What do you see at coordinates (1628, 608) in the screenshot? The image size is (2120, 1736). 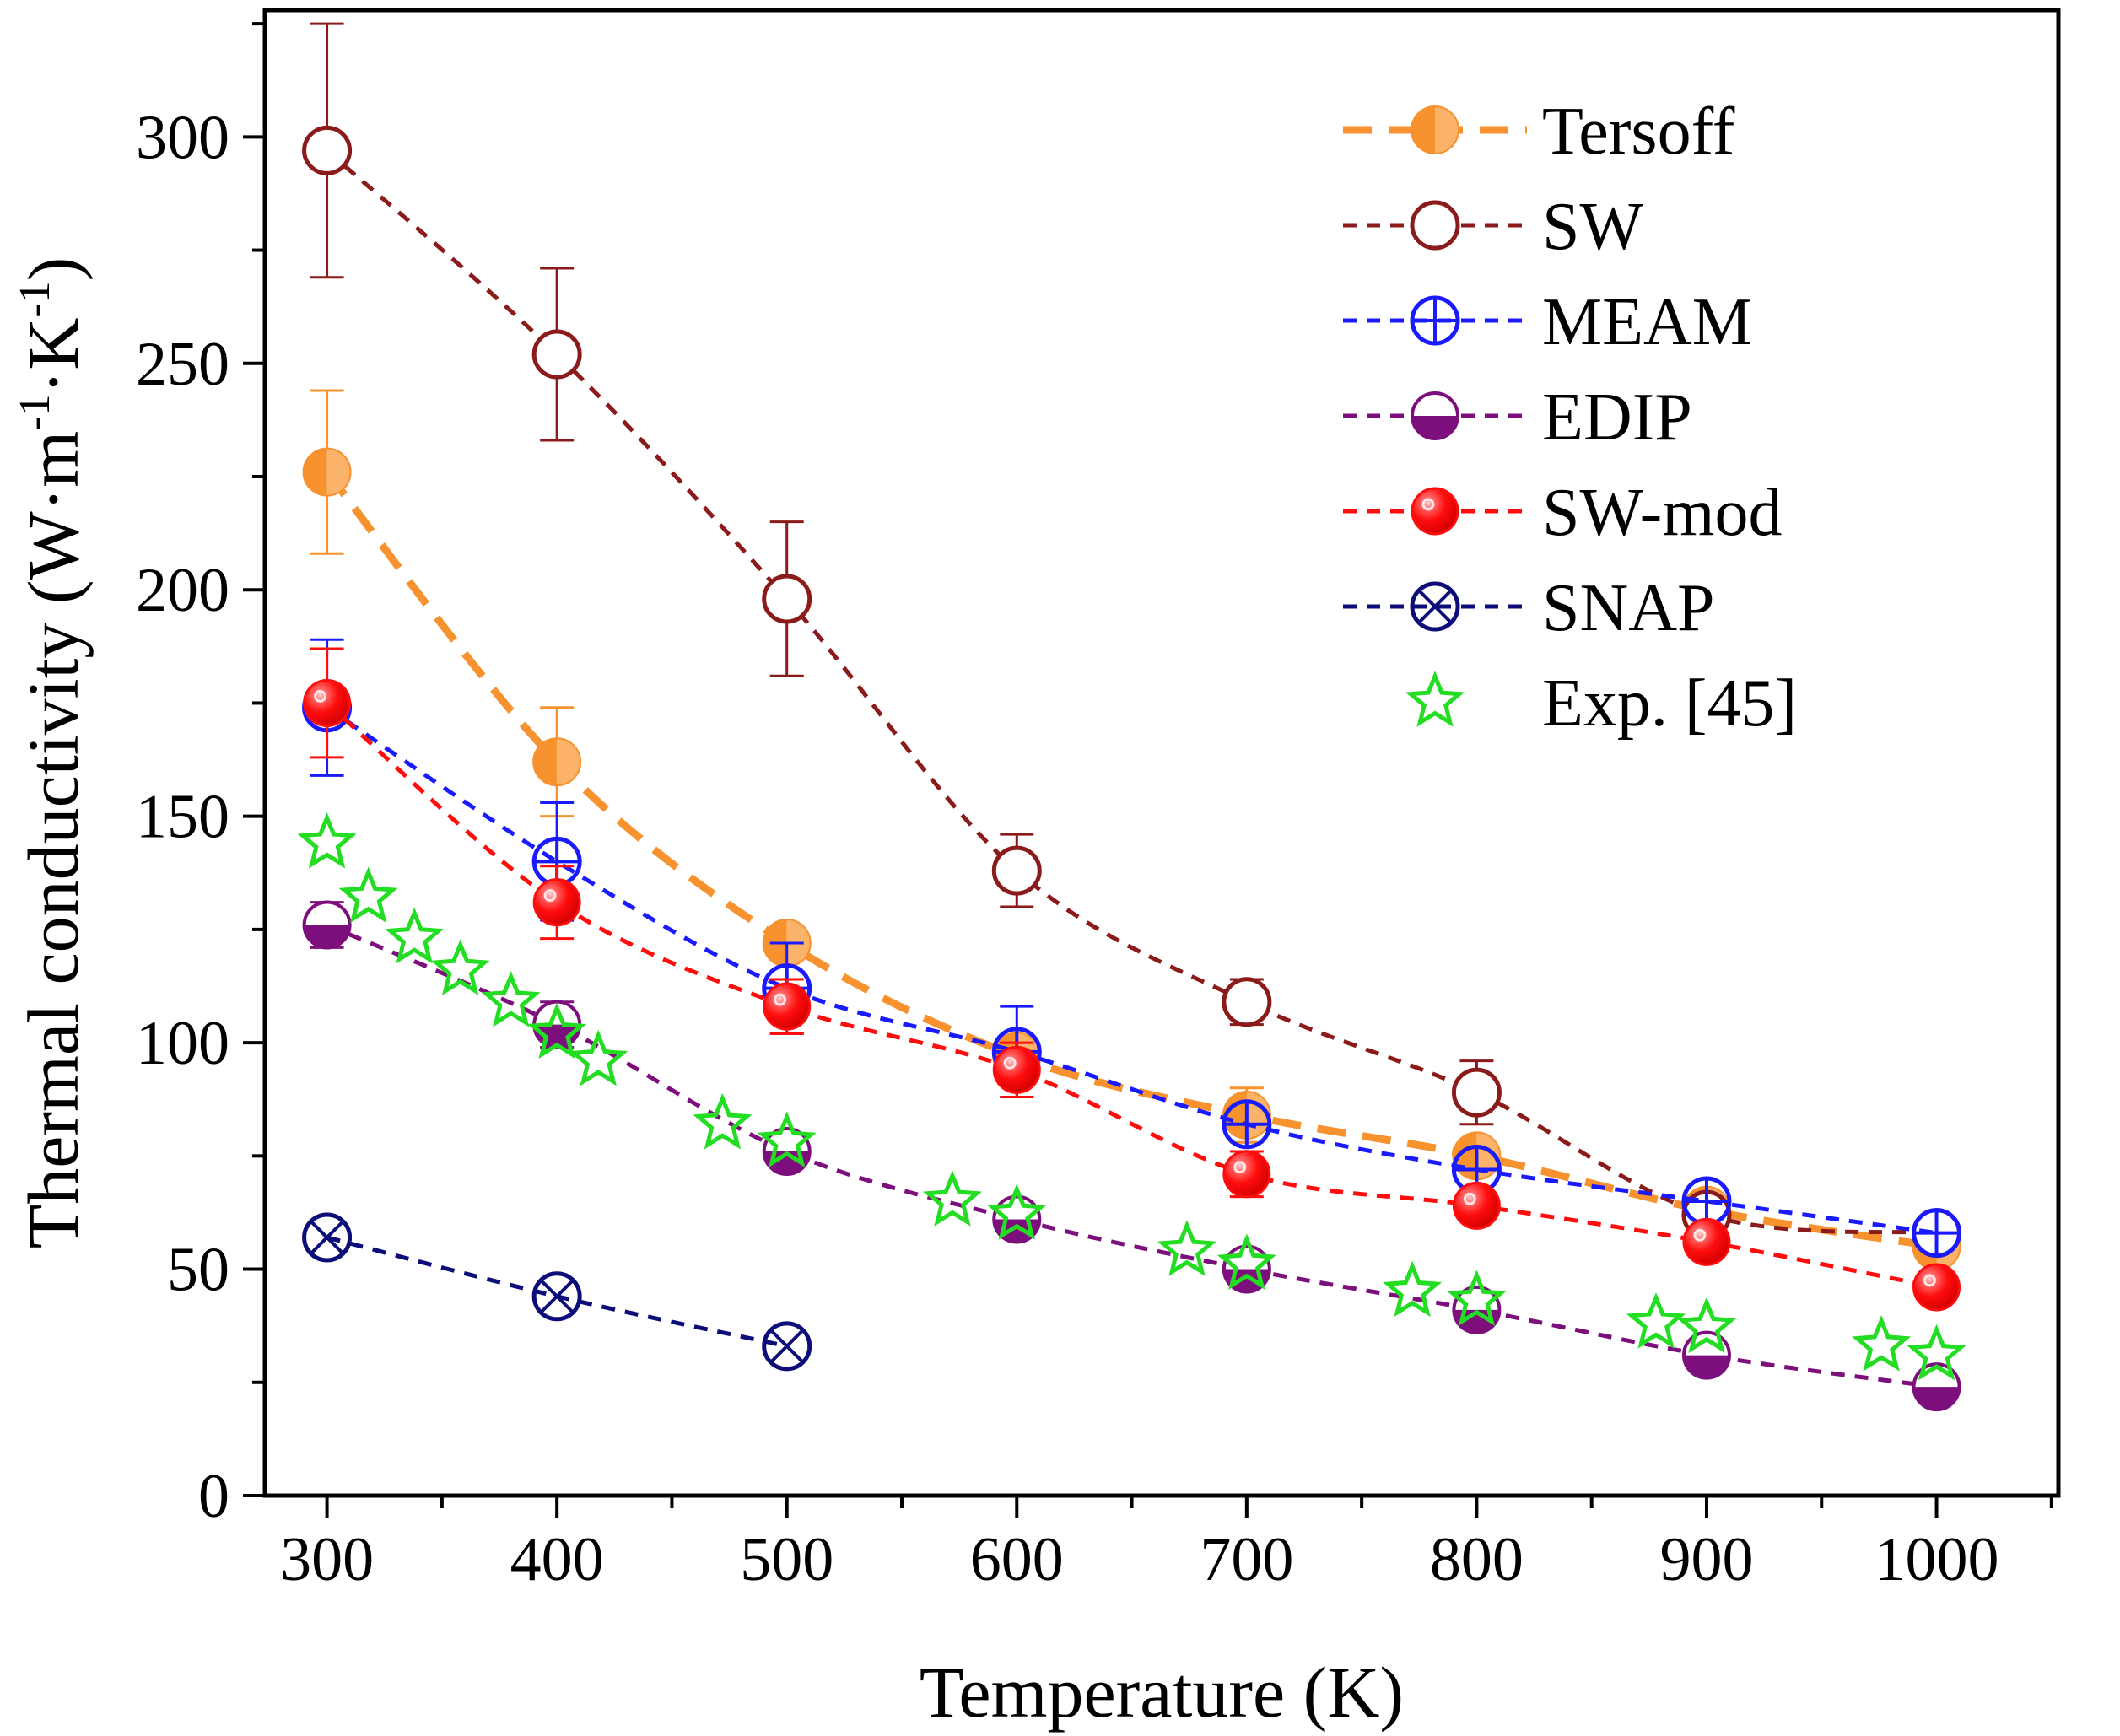 I see `legend-label: SNAP` at bounding box center [1628, 608].